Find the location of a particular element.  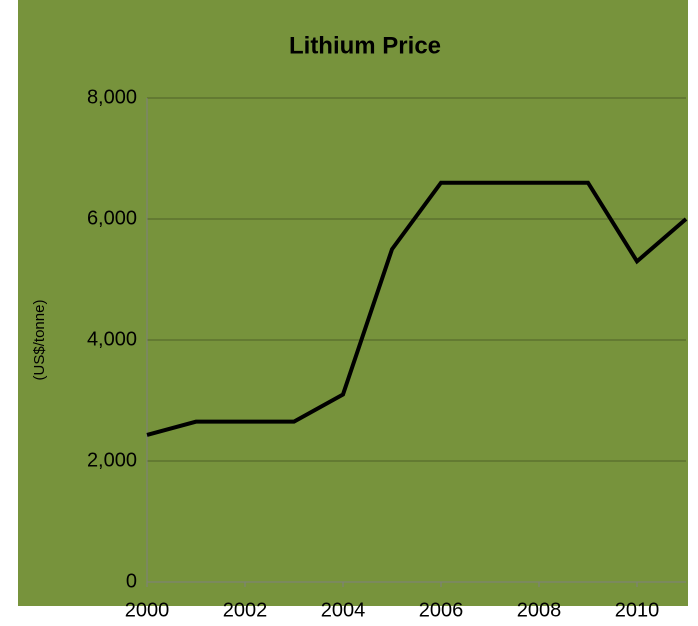

x-tick-label: 2000 is located at coordinates (147, 610).